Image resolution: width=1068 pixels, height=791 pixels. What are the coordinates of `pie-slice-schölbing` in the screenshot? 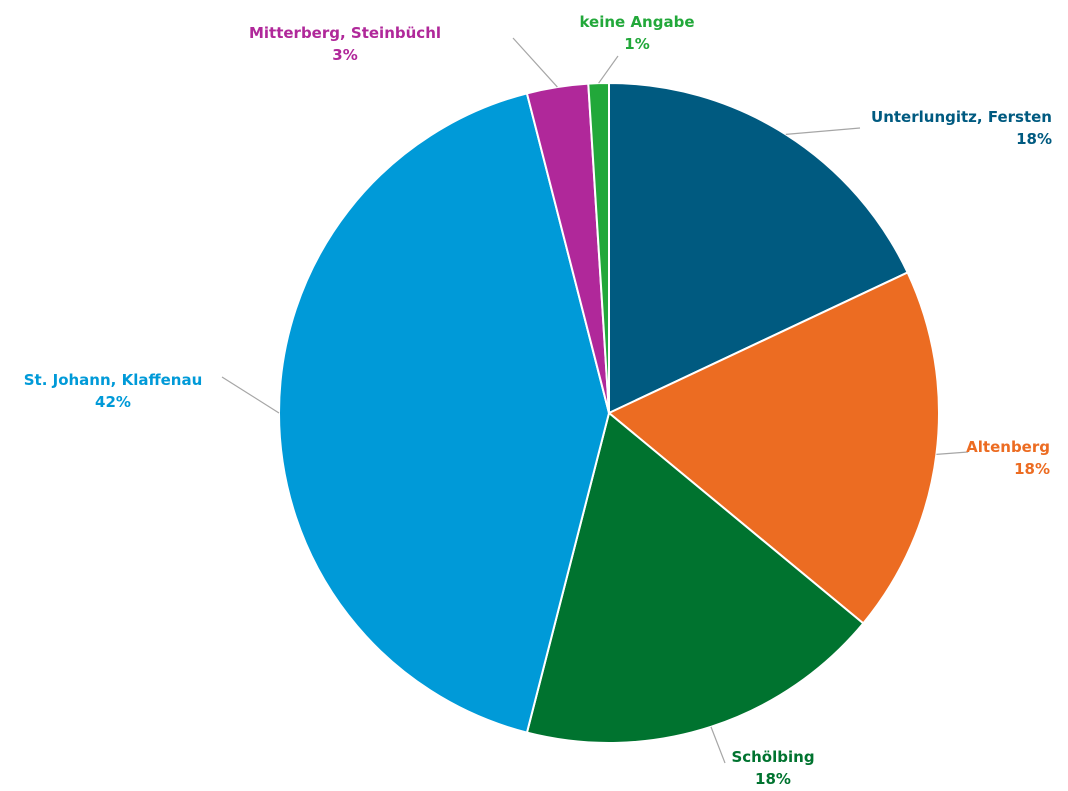 It's located at (695, 577).